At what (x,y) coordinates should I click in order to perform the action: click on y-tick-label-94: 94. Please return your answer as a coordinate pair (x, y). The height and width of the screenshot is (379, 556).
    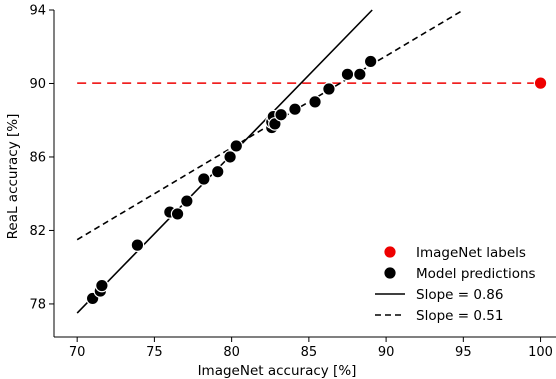
    Looking at the image, I should click on (37, 11).